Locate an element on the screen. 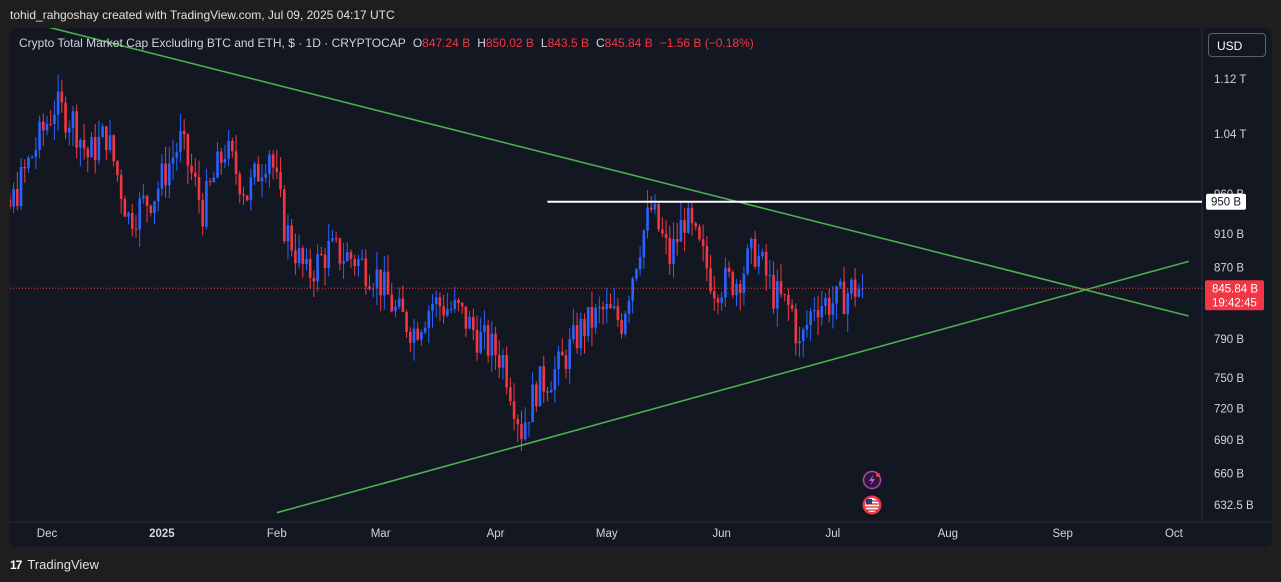  x-tick-label: Jul is located at coordinates (833, 534).